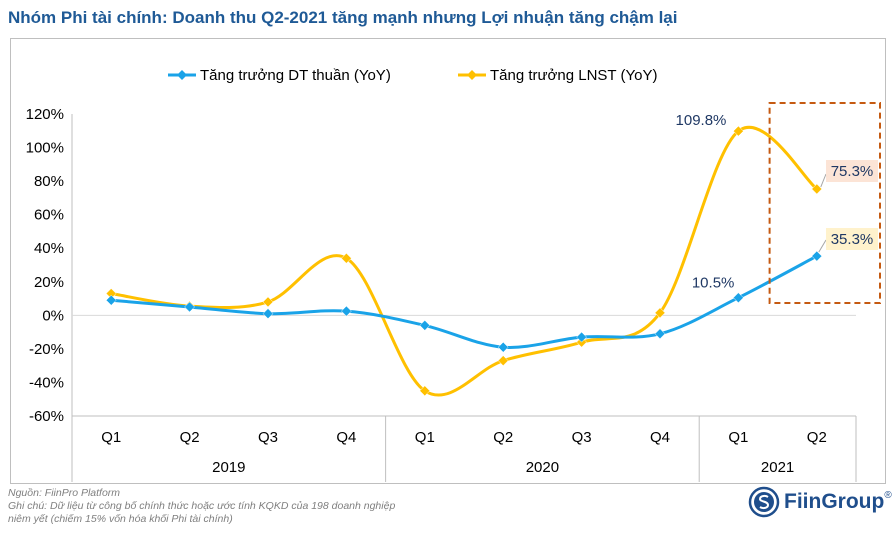 This screenshot has height=542, width=896. Describe the element at coordinates (777, 467) in the screenshot. I see `year-label: 2021` at that location.